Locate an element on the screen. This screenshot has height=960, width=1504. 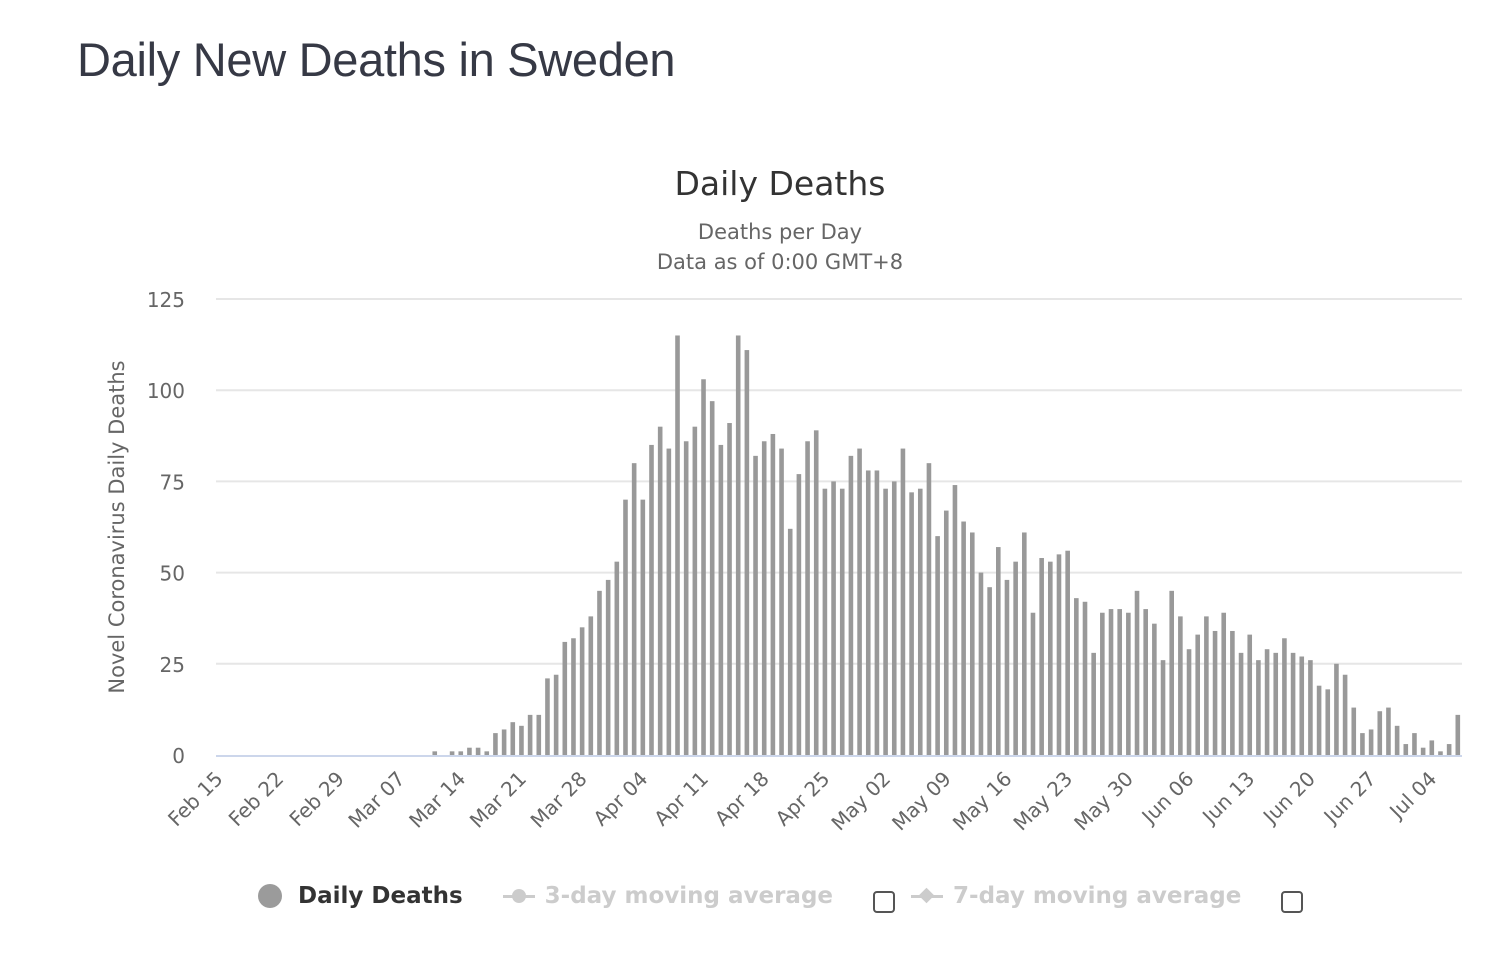
legend-item-daily-deaths: Daily Deaths is located at coordinates (360, 896).